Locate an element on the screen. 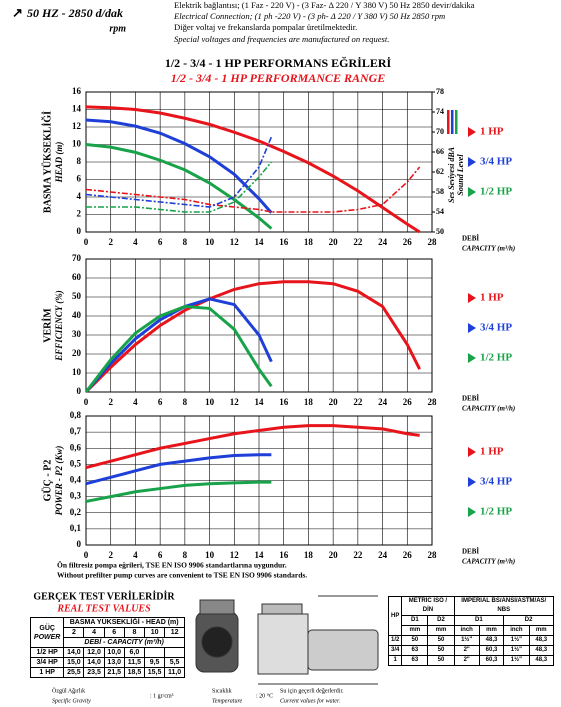 The image size is (561, 707). y2-axis-label: Sound Level is located at coordinates (460, 175).